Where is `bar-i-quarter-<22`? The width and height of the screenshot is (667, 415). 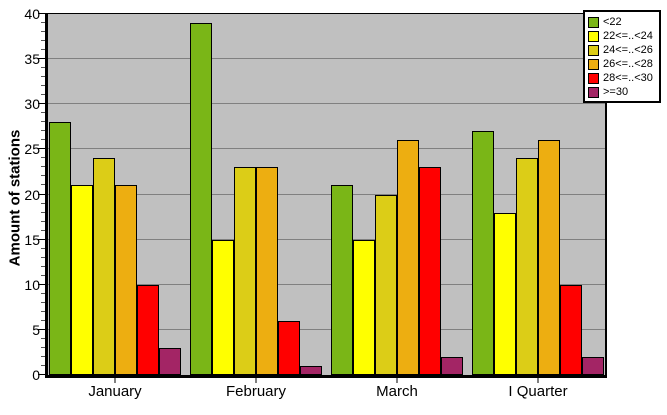 bar-i-quarter-<22 is located at coordinates (483, 253).